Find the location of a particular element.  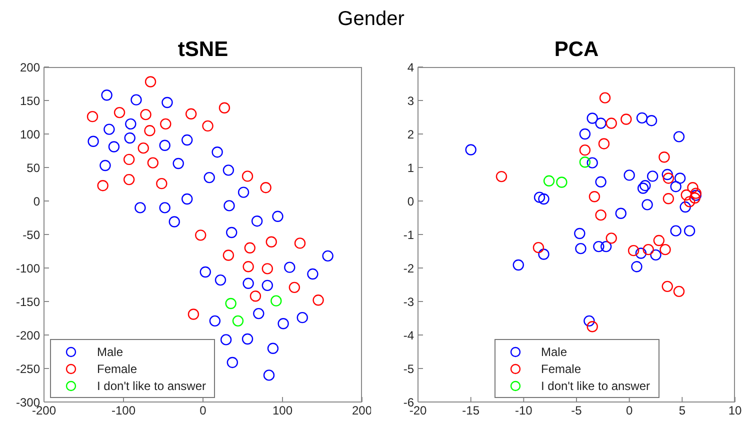

y-tick-label: -1 is located at coordinates (408, 235).